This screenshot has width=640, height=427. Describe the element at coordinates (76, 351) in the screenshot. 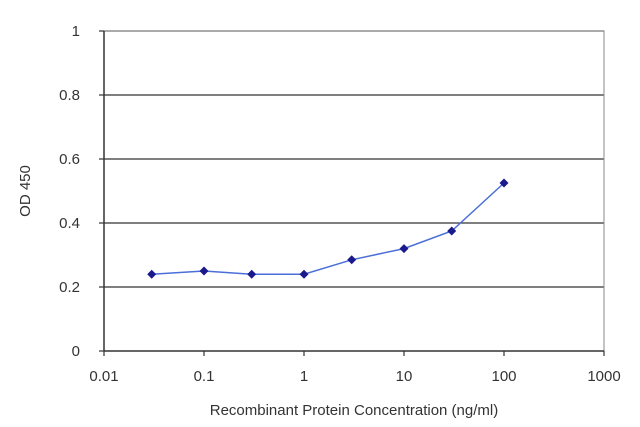

I see `y-tick-label-0: 0` at that location.